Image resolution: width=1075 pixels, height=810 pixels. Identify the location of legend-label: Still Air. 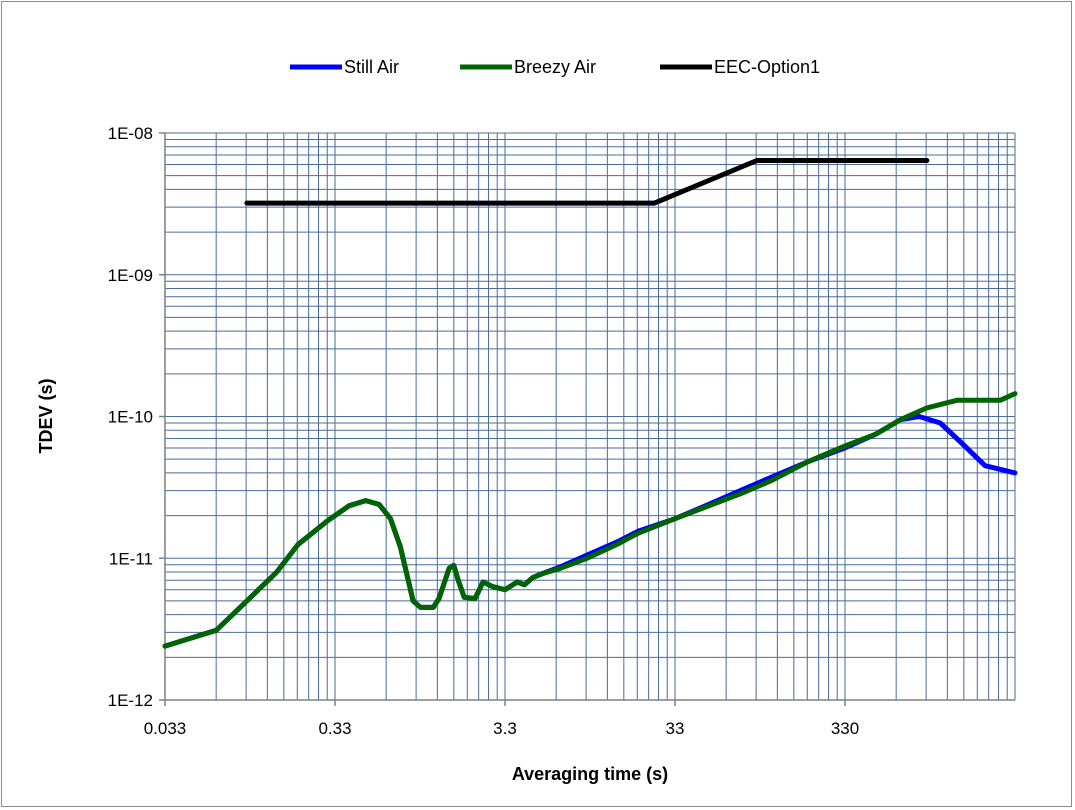
(371, 67).